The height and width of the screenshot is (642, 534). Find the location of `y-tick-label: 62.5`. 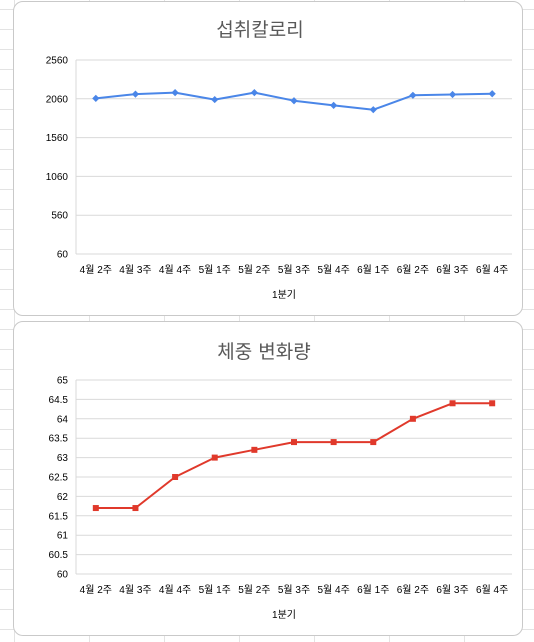

y-tick-label: 62.5 is located at coordinates (59, 478).